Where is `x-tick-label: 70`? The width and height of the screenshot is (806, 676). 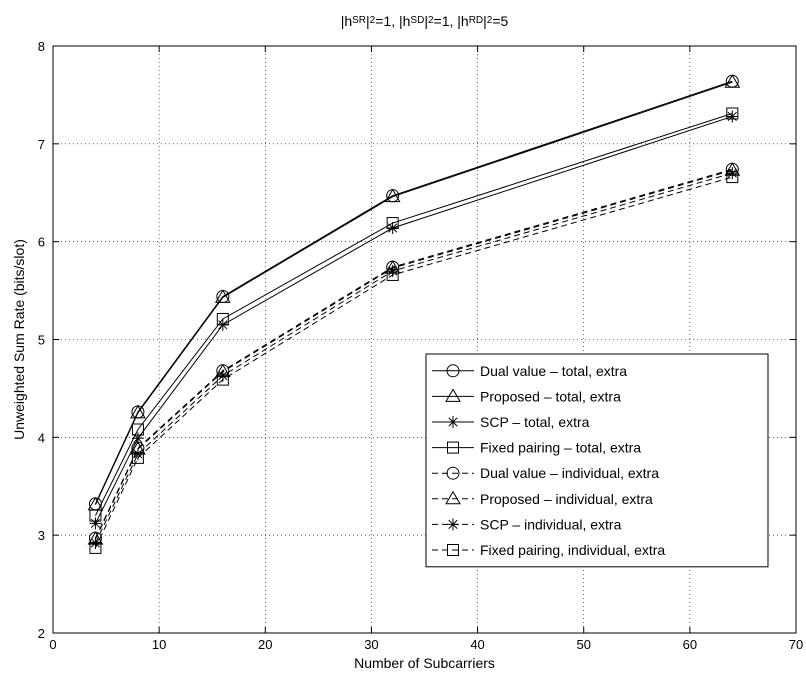 x-tick-label: 70 is located at coordinates (796, 644).